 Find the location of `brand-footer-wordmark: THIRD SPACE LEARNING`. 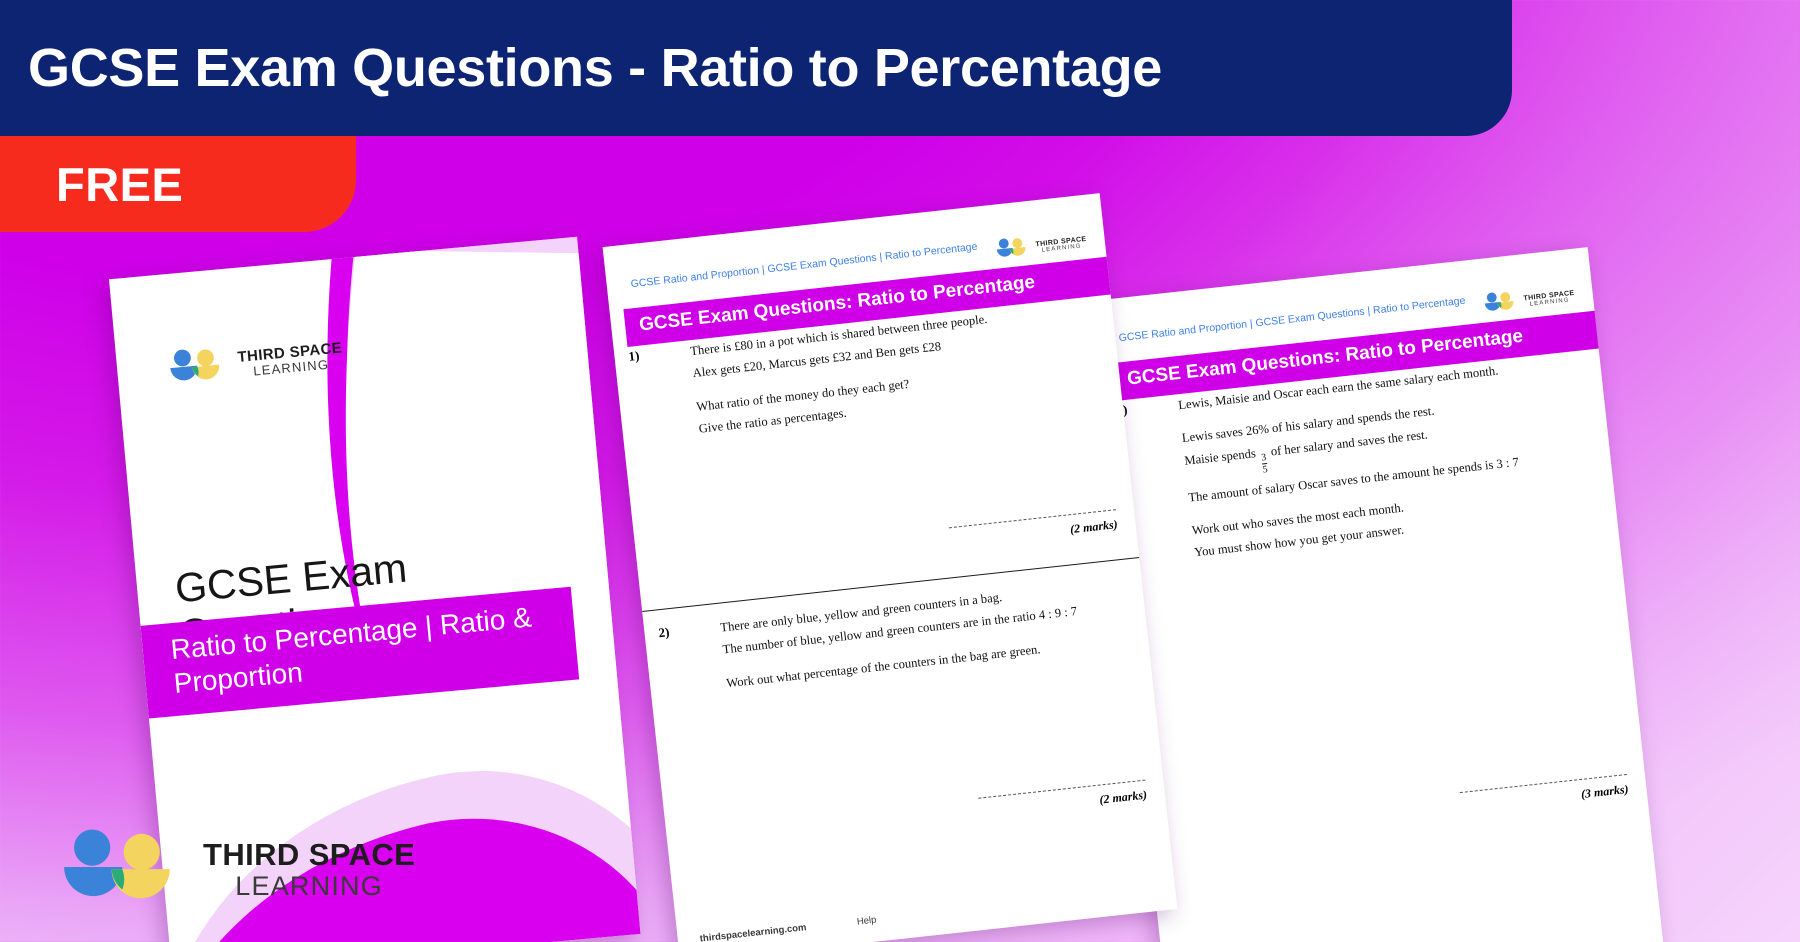

brand-footer-wordmark: THIRD SPACE LEARNING is located at coordinates (309, 869).